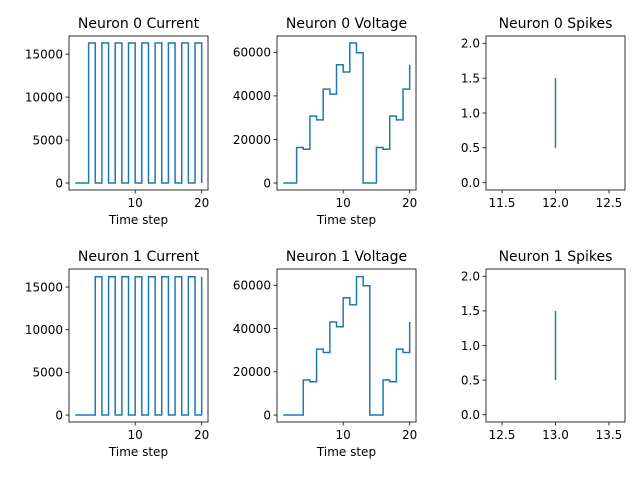 The height and width of the screenshot is (480, 640). Describe the element at coordinates (470, 277) in the screenshot. I see `chart-5-ytick-label: 2.0` at that location.